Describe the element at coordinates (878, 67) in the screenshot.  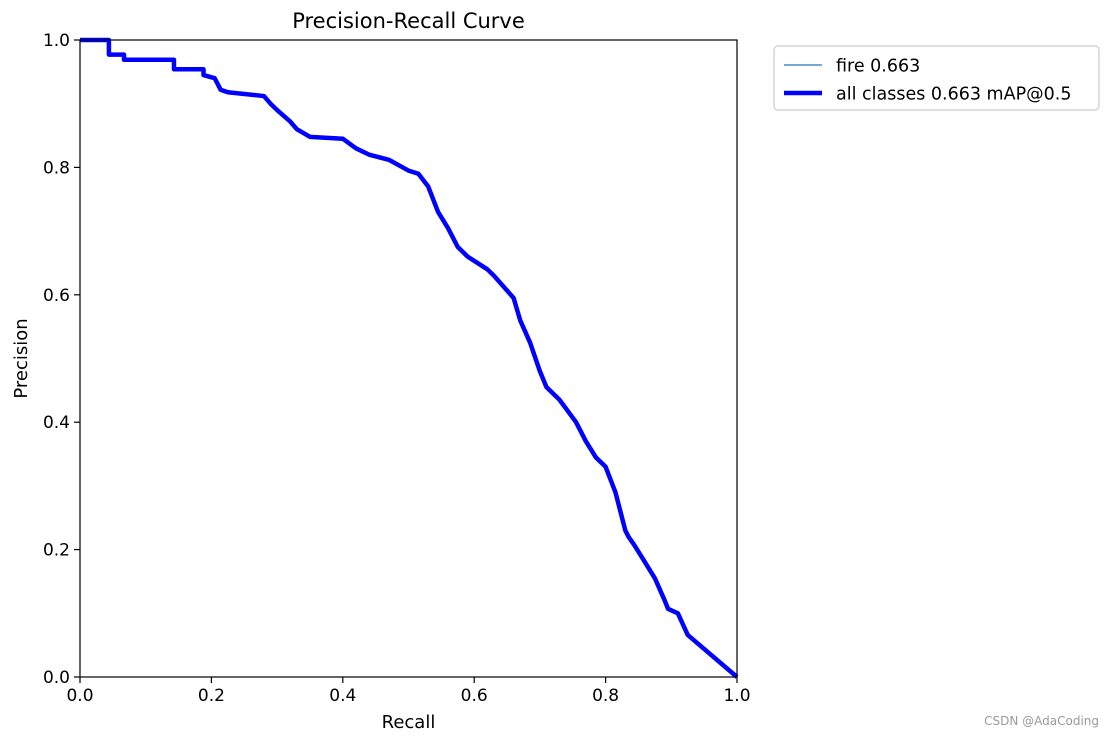
I see `legend-label-fire: fire 0.663` at that location.